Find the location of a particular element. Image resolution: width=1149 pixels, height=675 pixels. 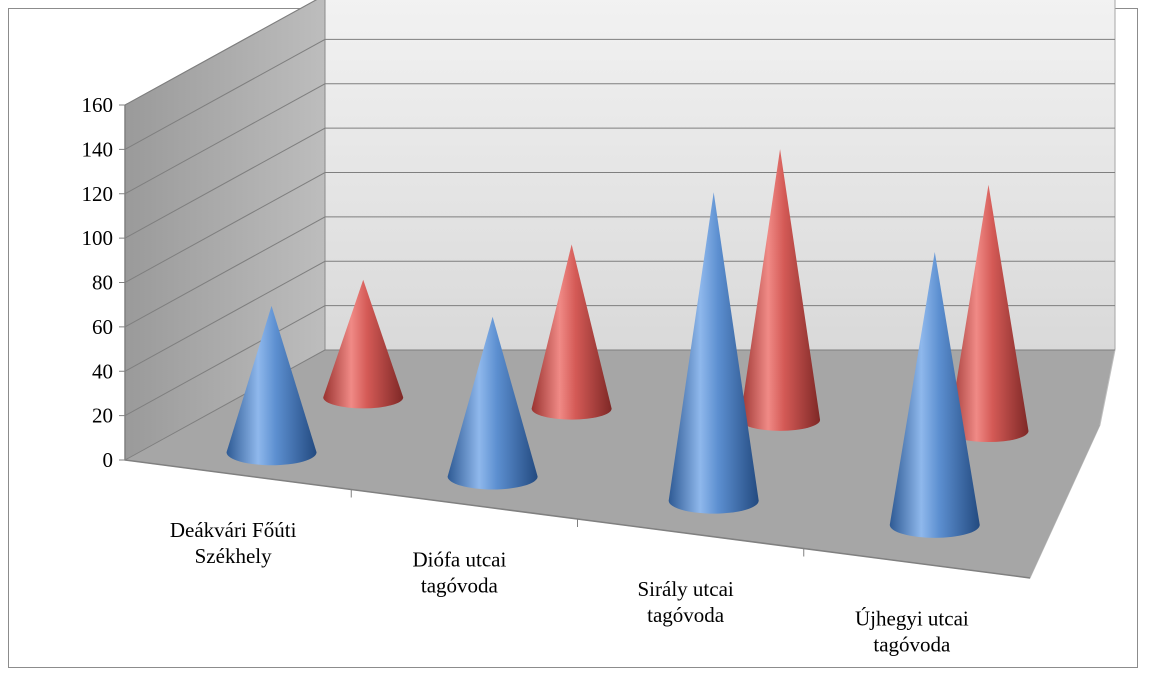

y-tick-label: 40 is located at coordinates (102, 371).